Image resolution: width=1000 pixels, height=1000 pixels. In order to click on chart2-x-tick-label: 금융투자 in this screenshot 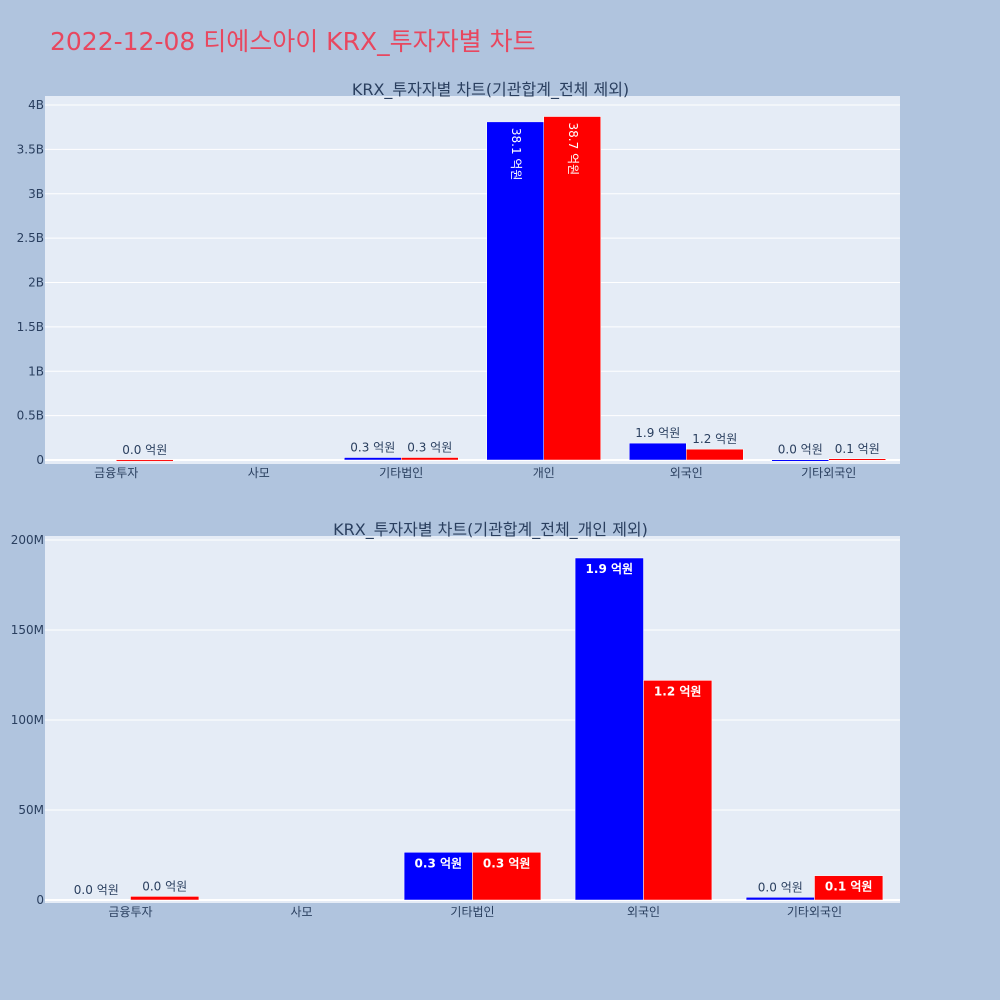, I will do `click(130, 912)`.